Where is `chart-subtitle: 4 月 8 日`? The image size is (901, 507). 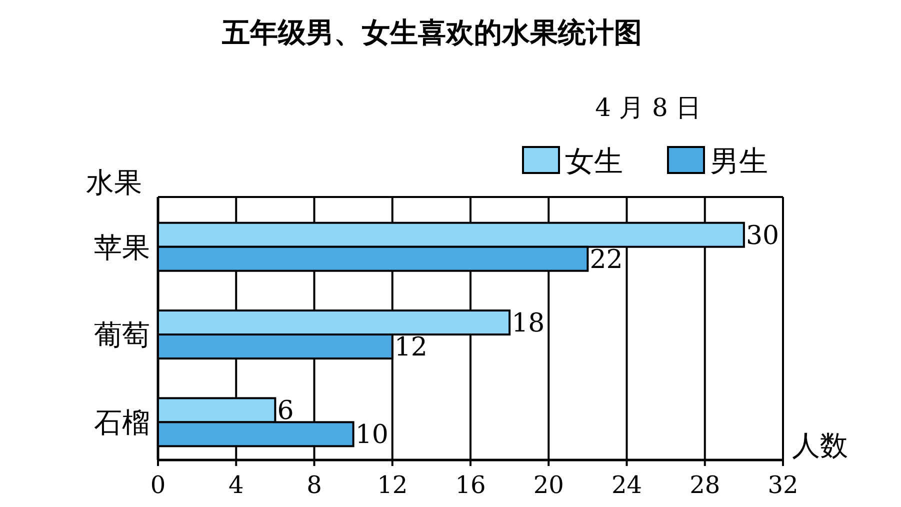 chart-subtitle: 4 月 8 日 is located at coordinates (648, 107).